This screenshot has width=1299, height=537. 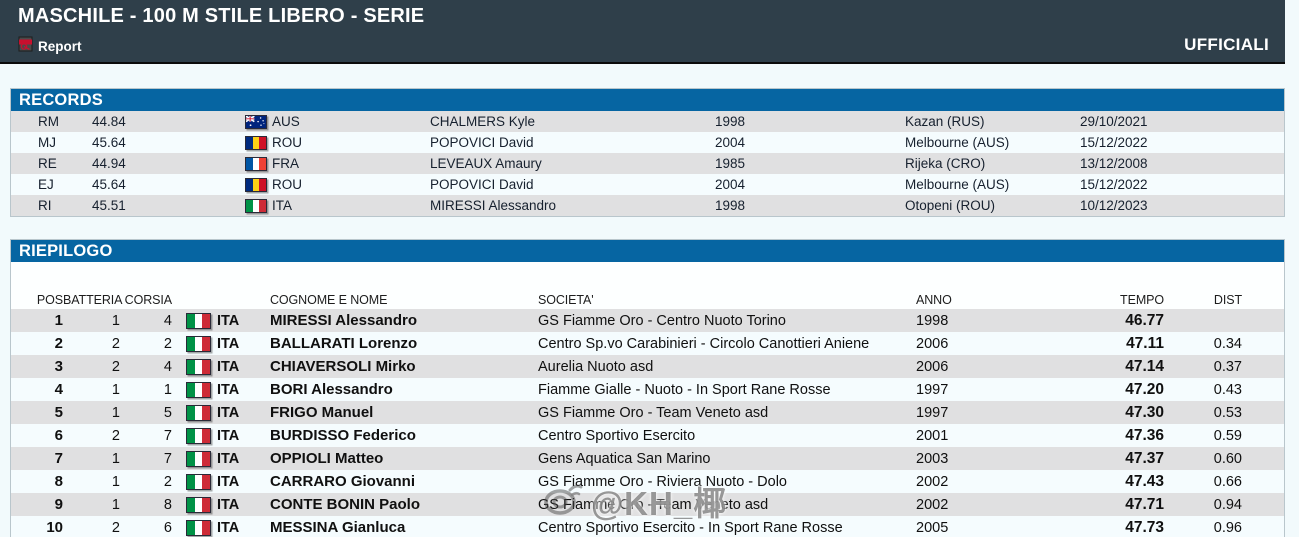 What do you see at coordinates (932, 320) in the screenshot?
I see `result-birth-year: 1998` at bounding box center [932, 320].